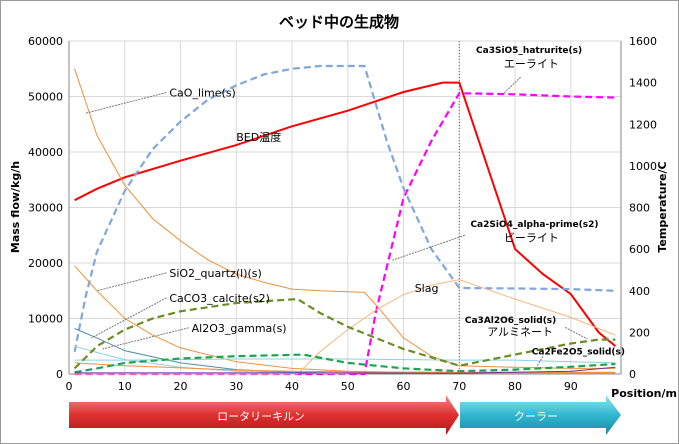 This screenshot has height=444, width=679. What do you see at coordinates (639, 208) in the screenshot?
I see `y2-tick-label: 800` at bounding box center [639, 208].